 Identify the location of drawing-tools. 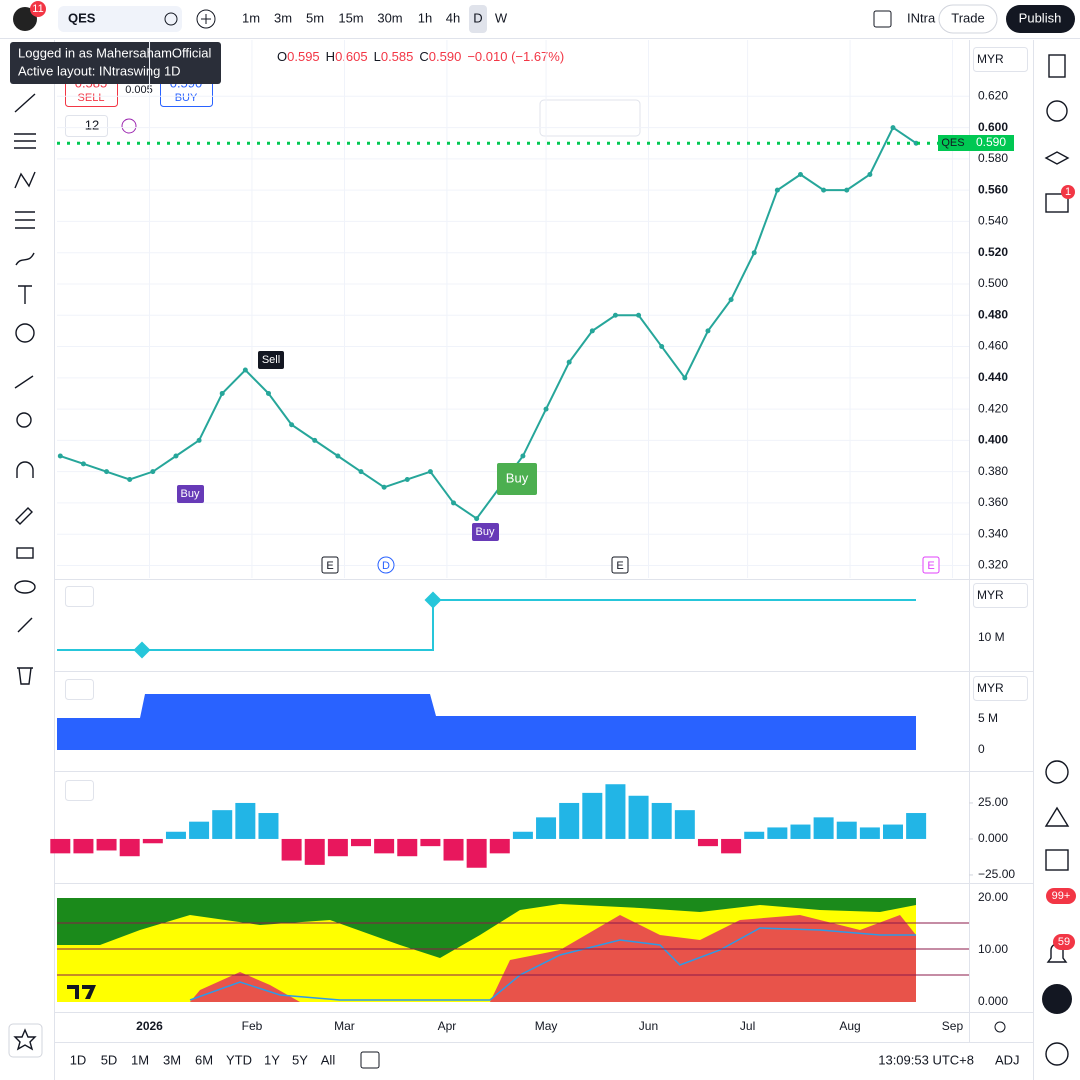
(25, 572).